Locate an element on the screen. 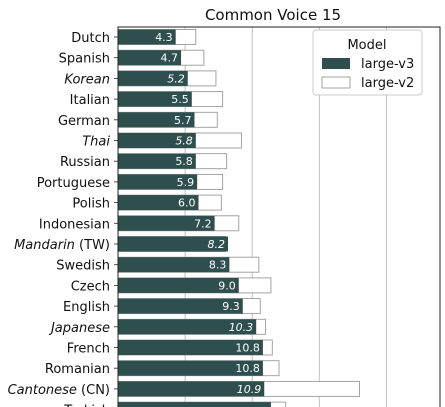 This screenshot has height=407, width=445. category-label: Dutch is located at coordinates (90, 38).